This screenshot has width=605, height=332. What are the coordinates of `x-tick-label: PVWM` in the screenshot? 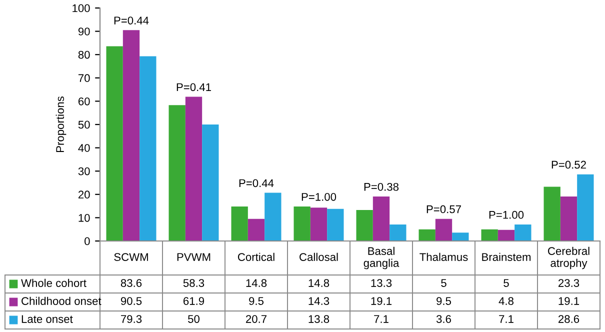 It's located at (193, 257).